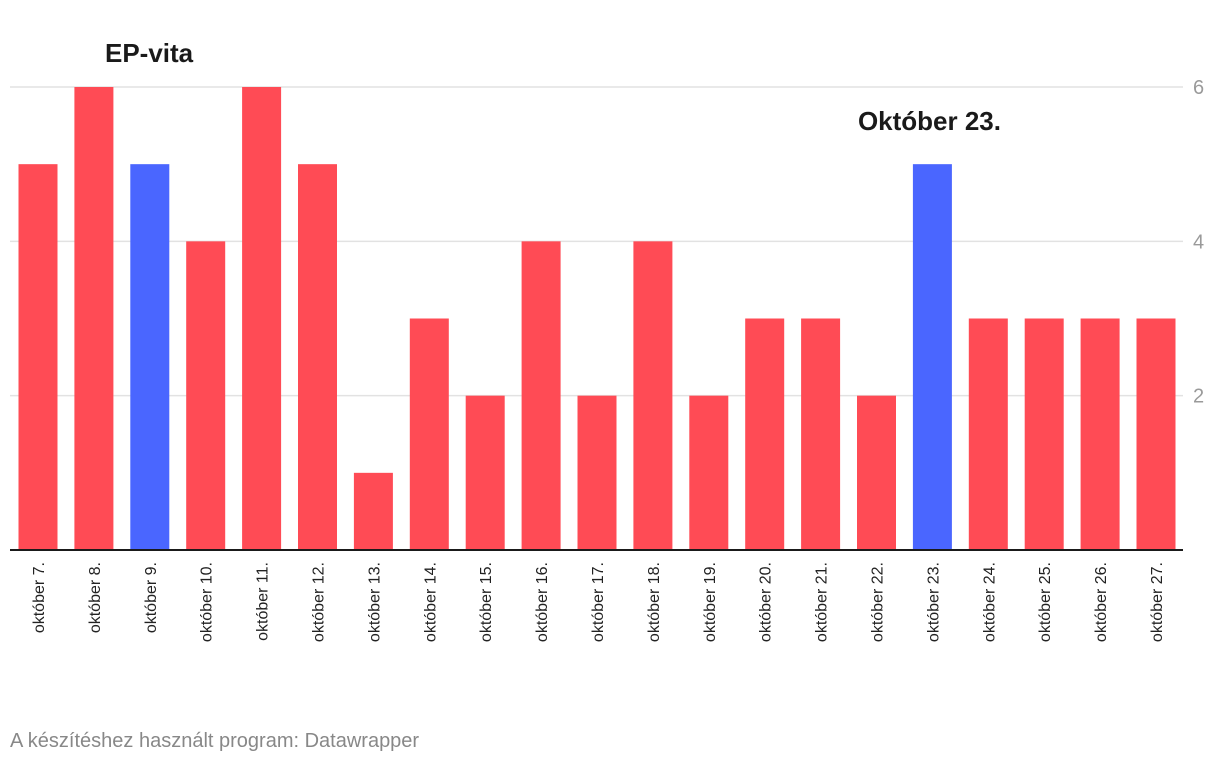  I want to click on x-tick-label-7: október 13., so click(374, 602).